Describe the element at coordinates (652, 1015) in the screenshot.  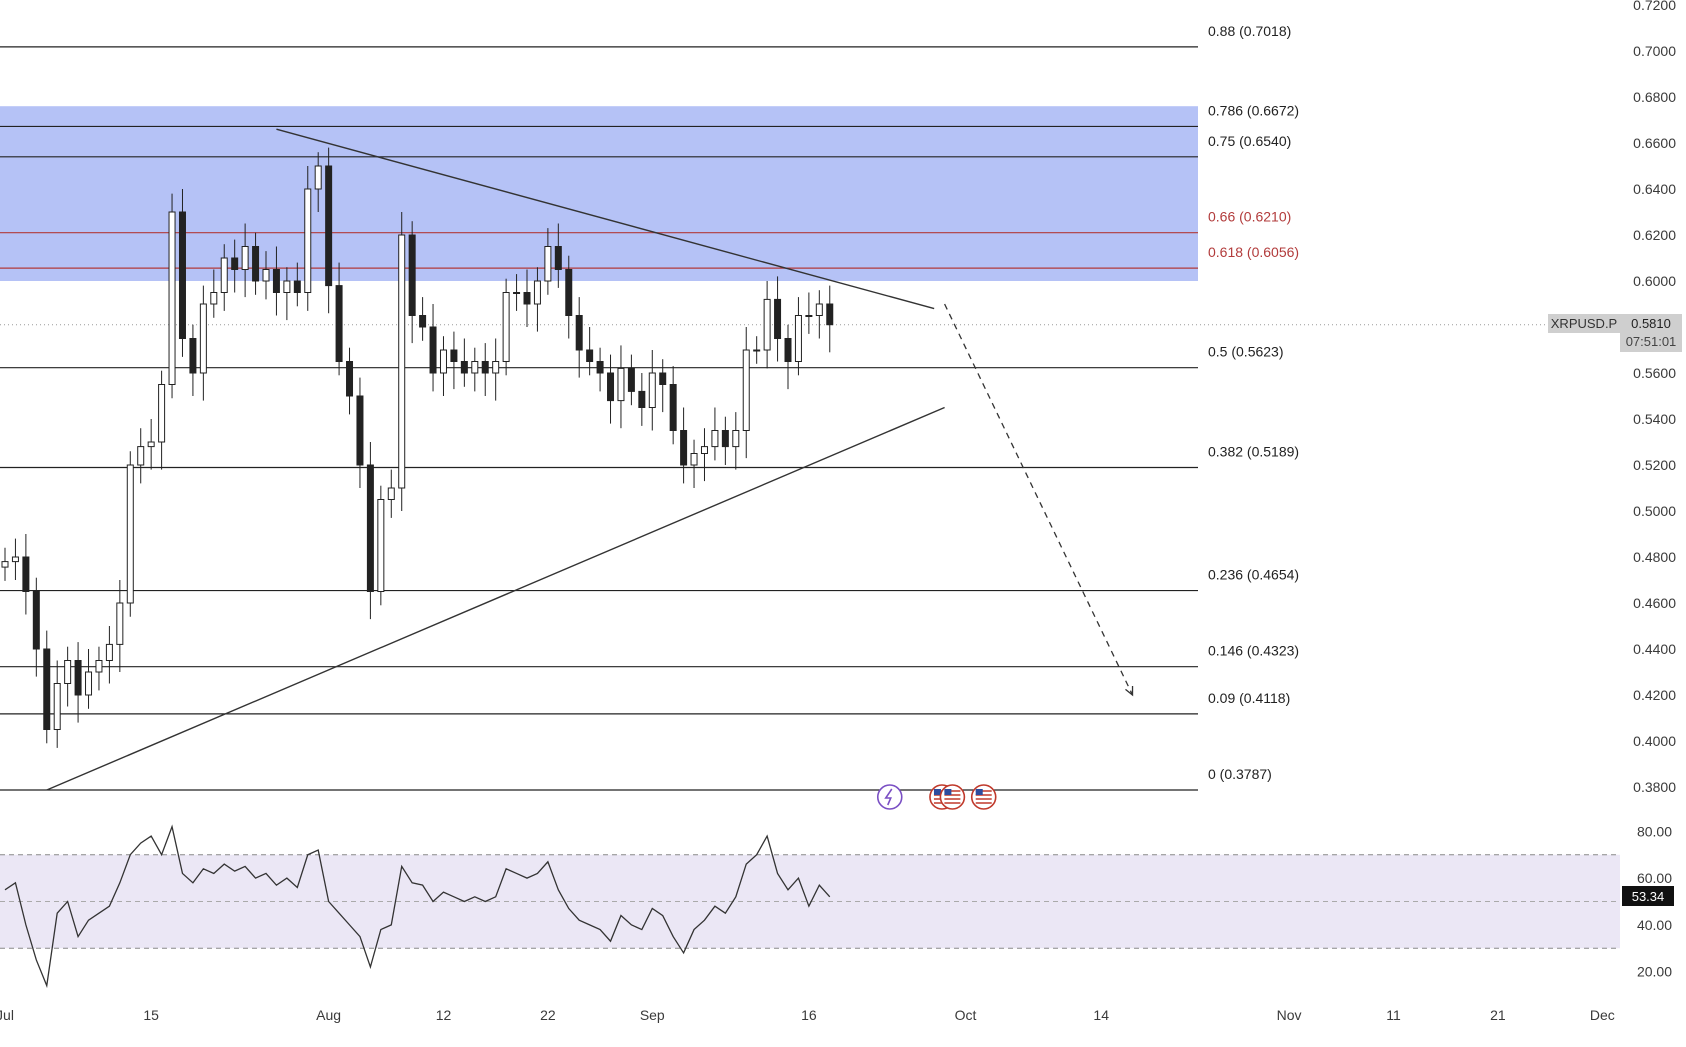
I see `x-axis-tick: Sep` at that location.